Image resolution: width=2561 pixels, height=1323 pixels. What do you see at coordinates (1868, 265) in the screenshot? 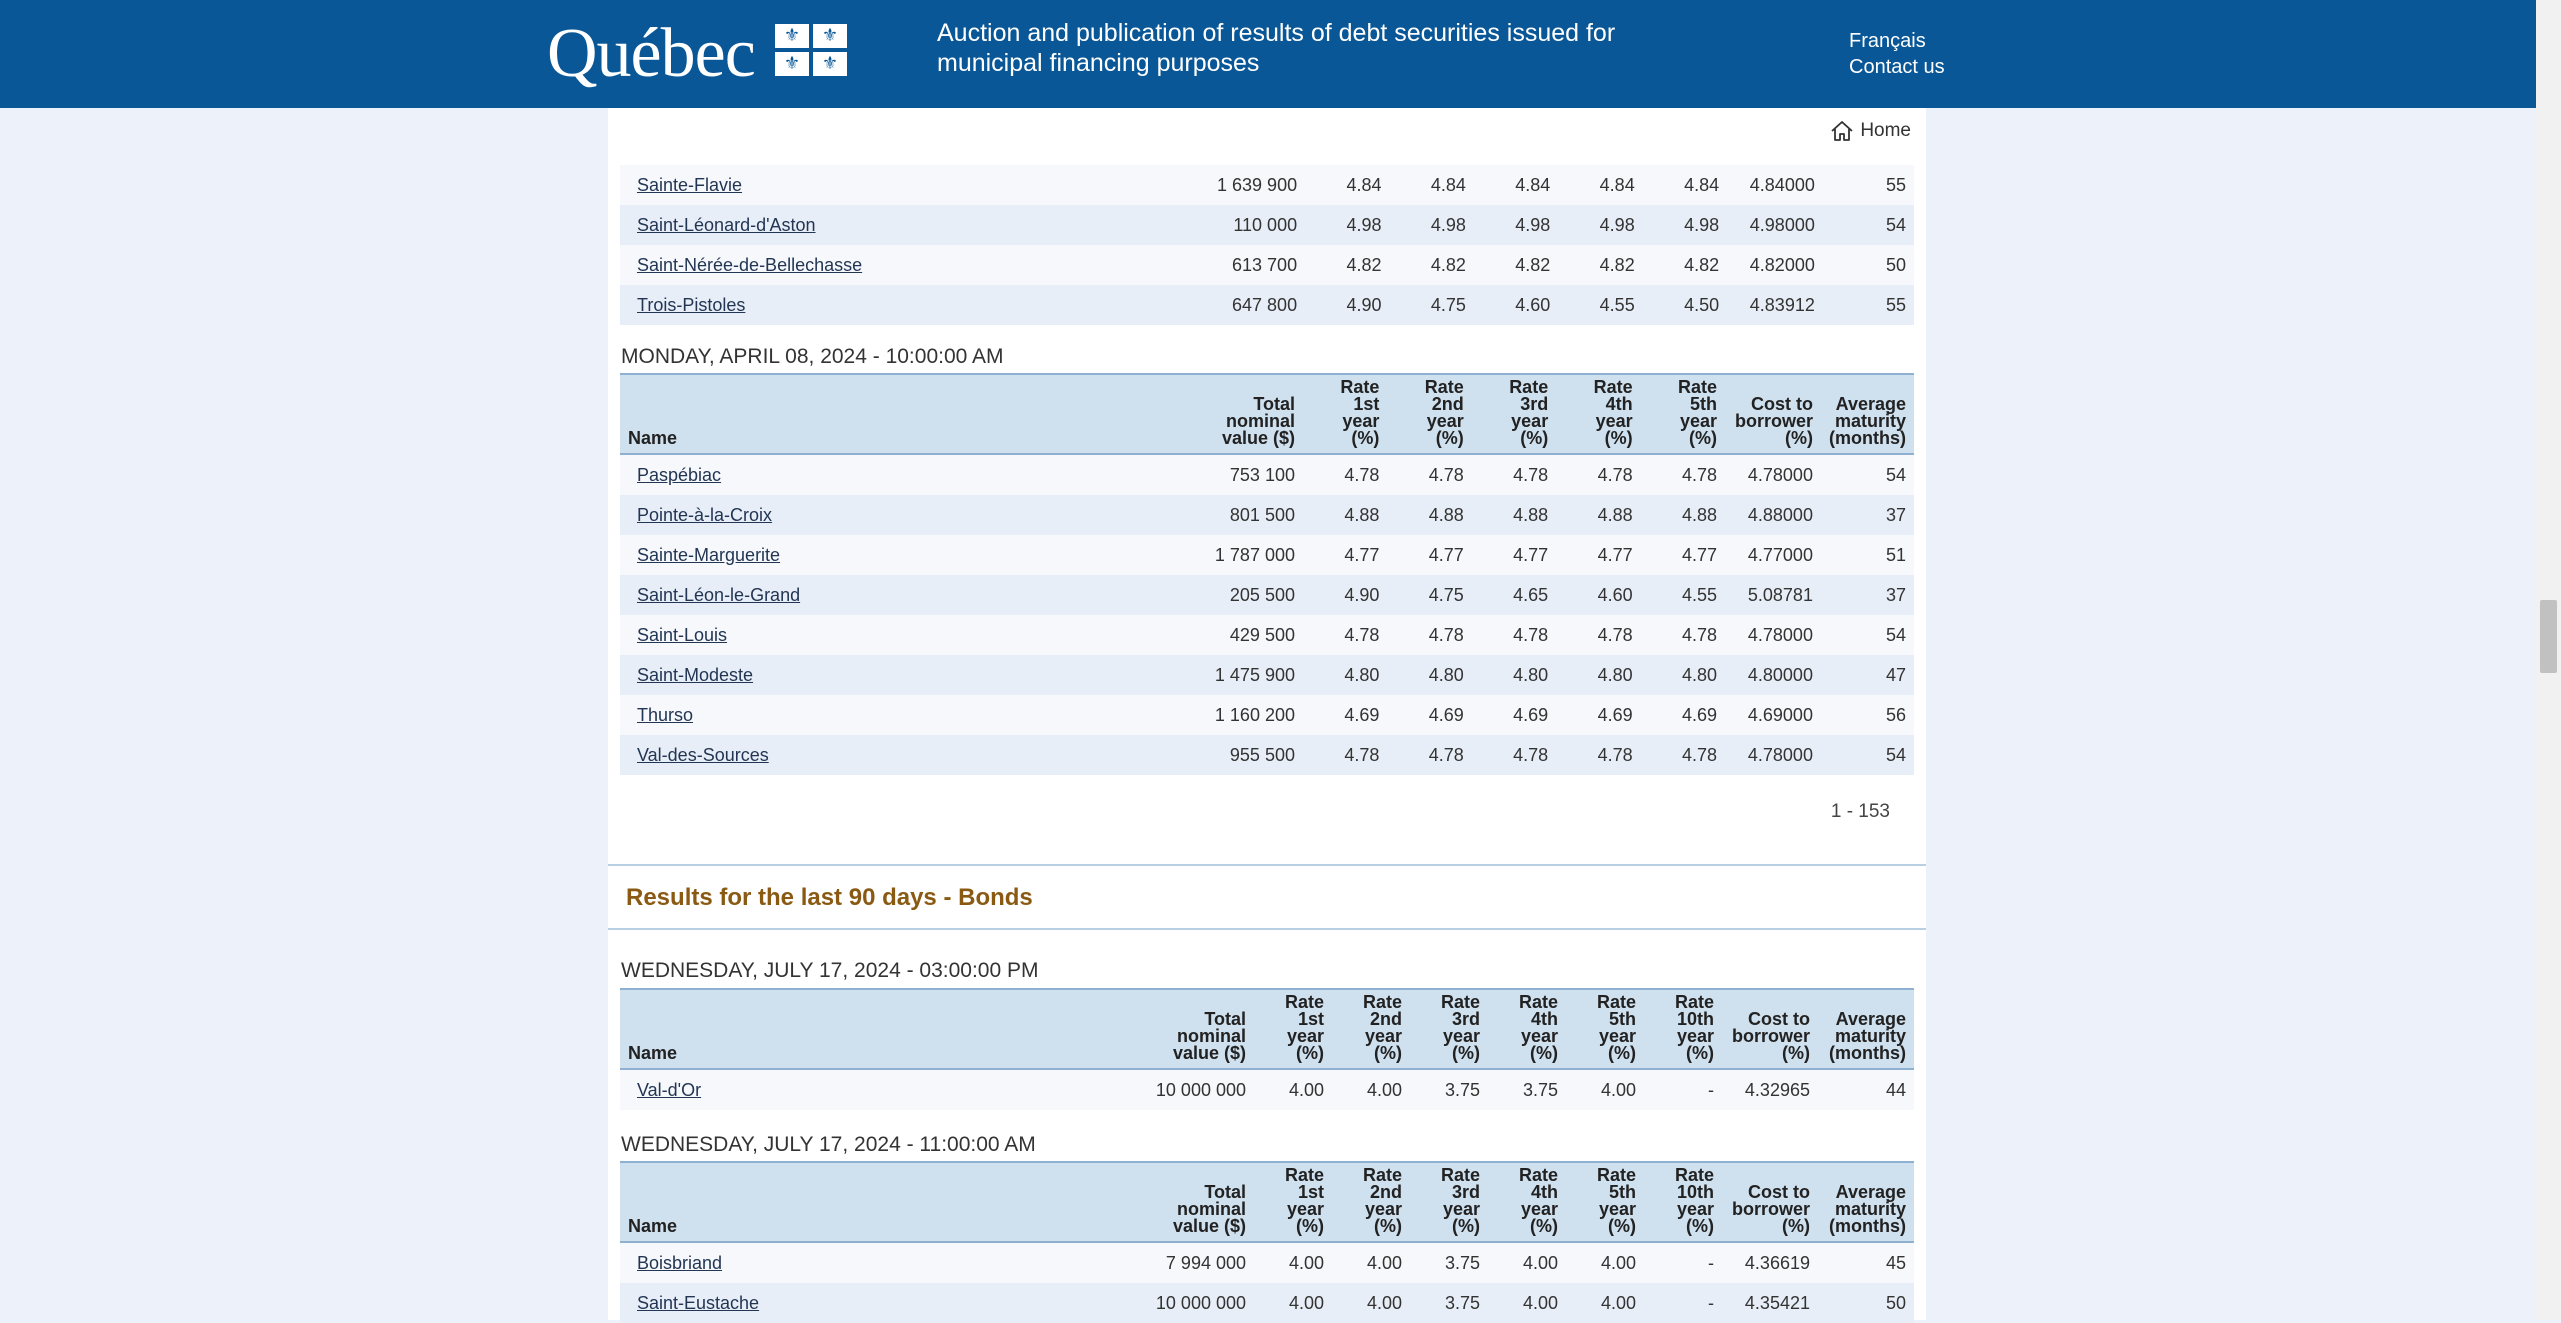
I see `cell-maturity: 50` at bounding box center [1868, 265].